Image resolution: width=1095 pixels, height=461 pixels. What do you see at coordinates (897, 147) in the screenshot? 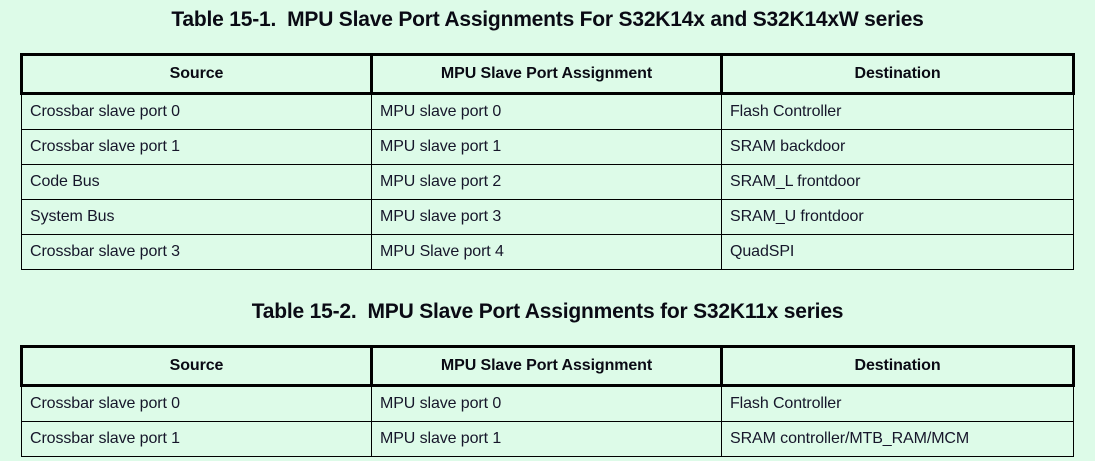
I see `cell-destination: SRAM backdoor` at bounding box center [897, 147].